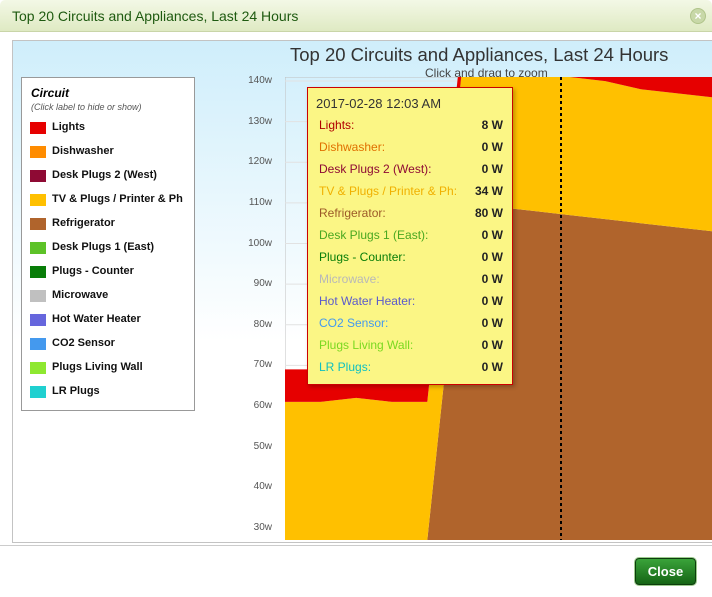 The height and width of the screenshot is (597, 712). I want to click on tooltip-series-name: Plugs - Counter:, so click(362, 257).